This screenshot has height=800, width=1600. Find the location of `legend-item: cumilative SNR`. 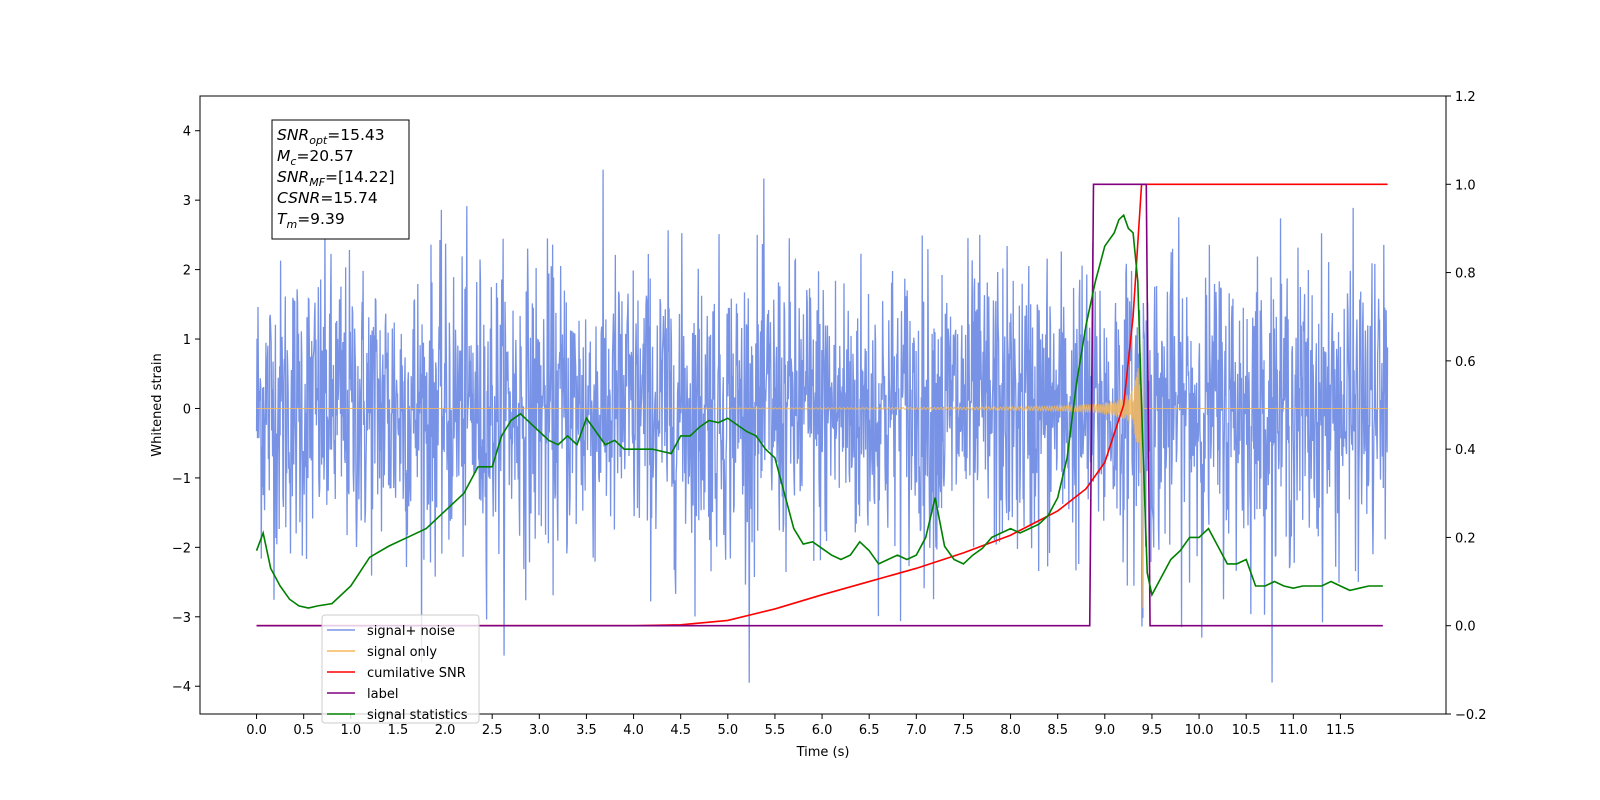

legend-item: cumilative SNR is located at coordinates (396, 673).